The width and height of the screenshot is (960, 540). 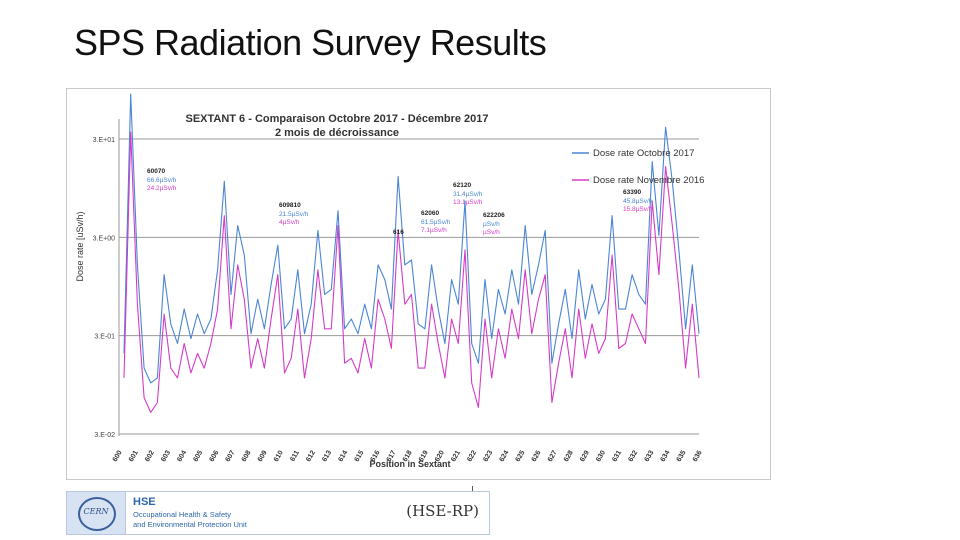 I want to click on annotation-value: 15.8µSv/h, so click(x=638, y=209).